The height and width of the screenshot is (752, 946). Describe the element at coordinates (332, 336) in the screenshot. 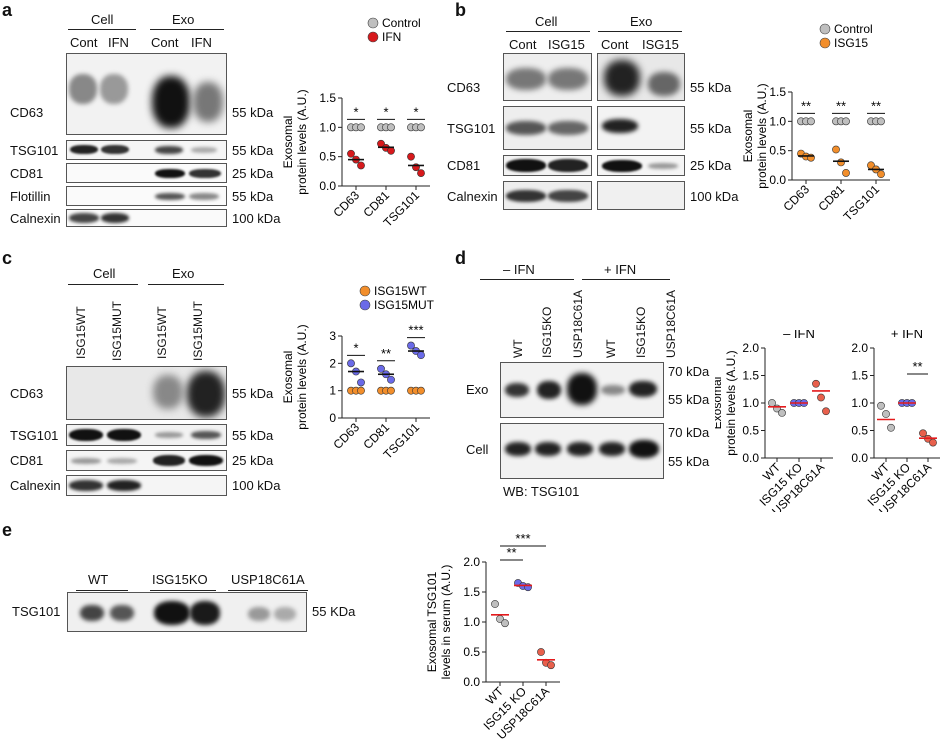

I see `y-tick-label: 3` at that location.